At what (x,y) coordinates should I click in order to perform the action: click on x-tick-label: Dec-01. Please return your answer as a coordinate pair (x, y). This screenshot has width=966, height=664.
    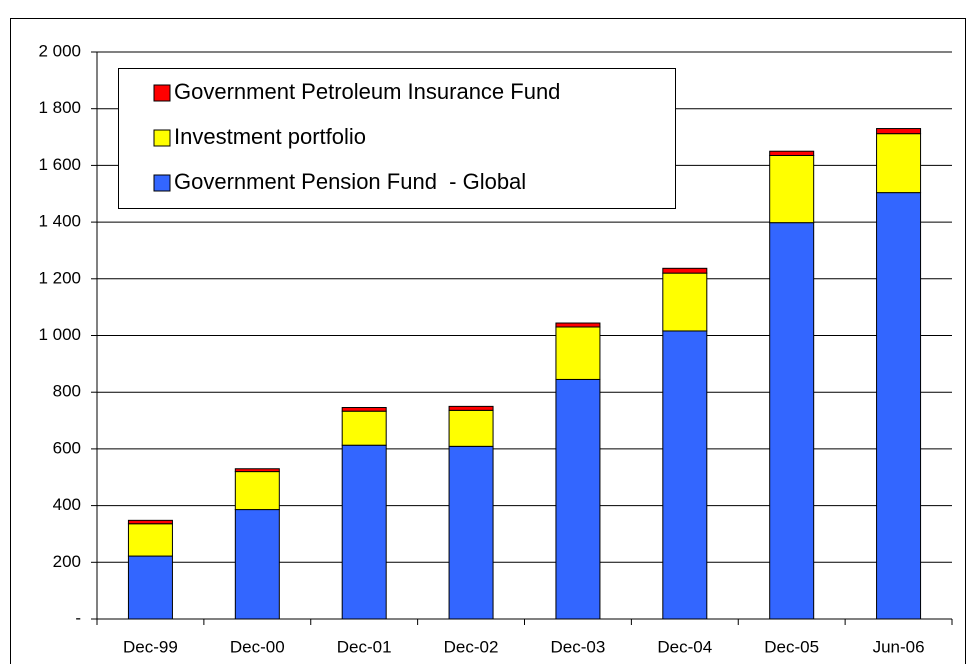
    Looking at the image, I should click on (364, 646).